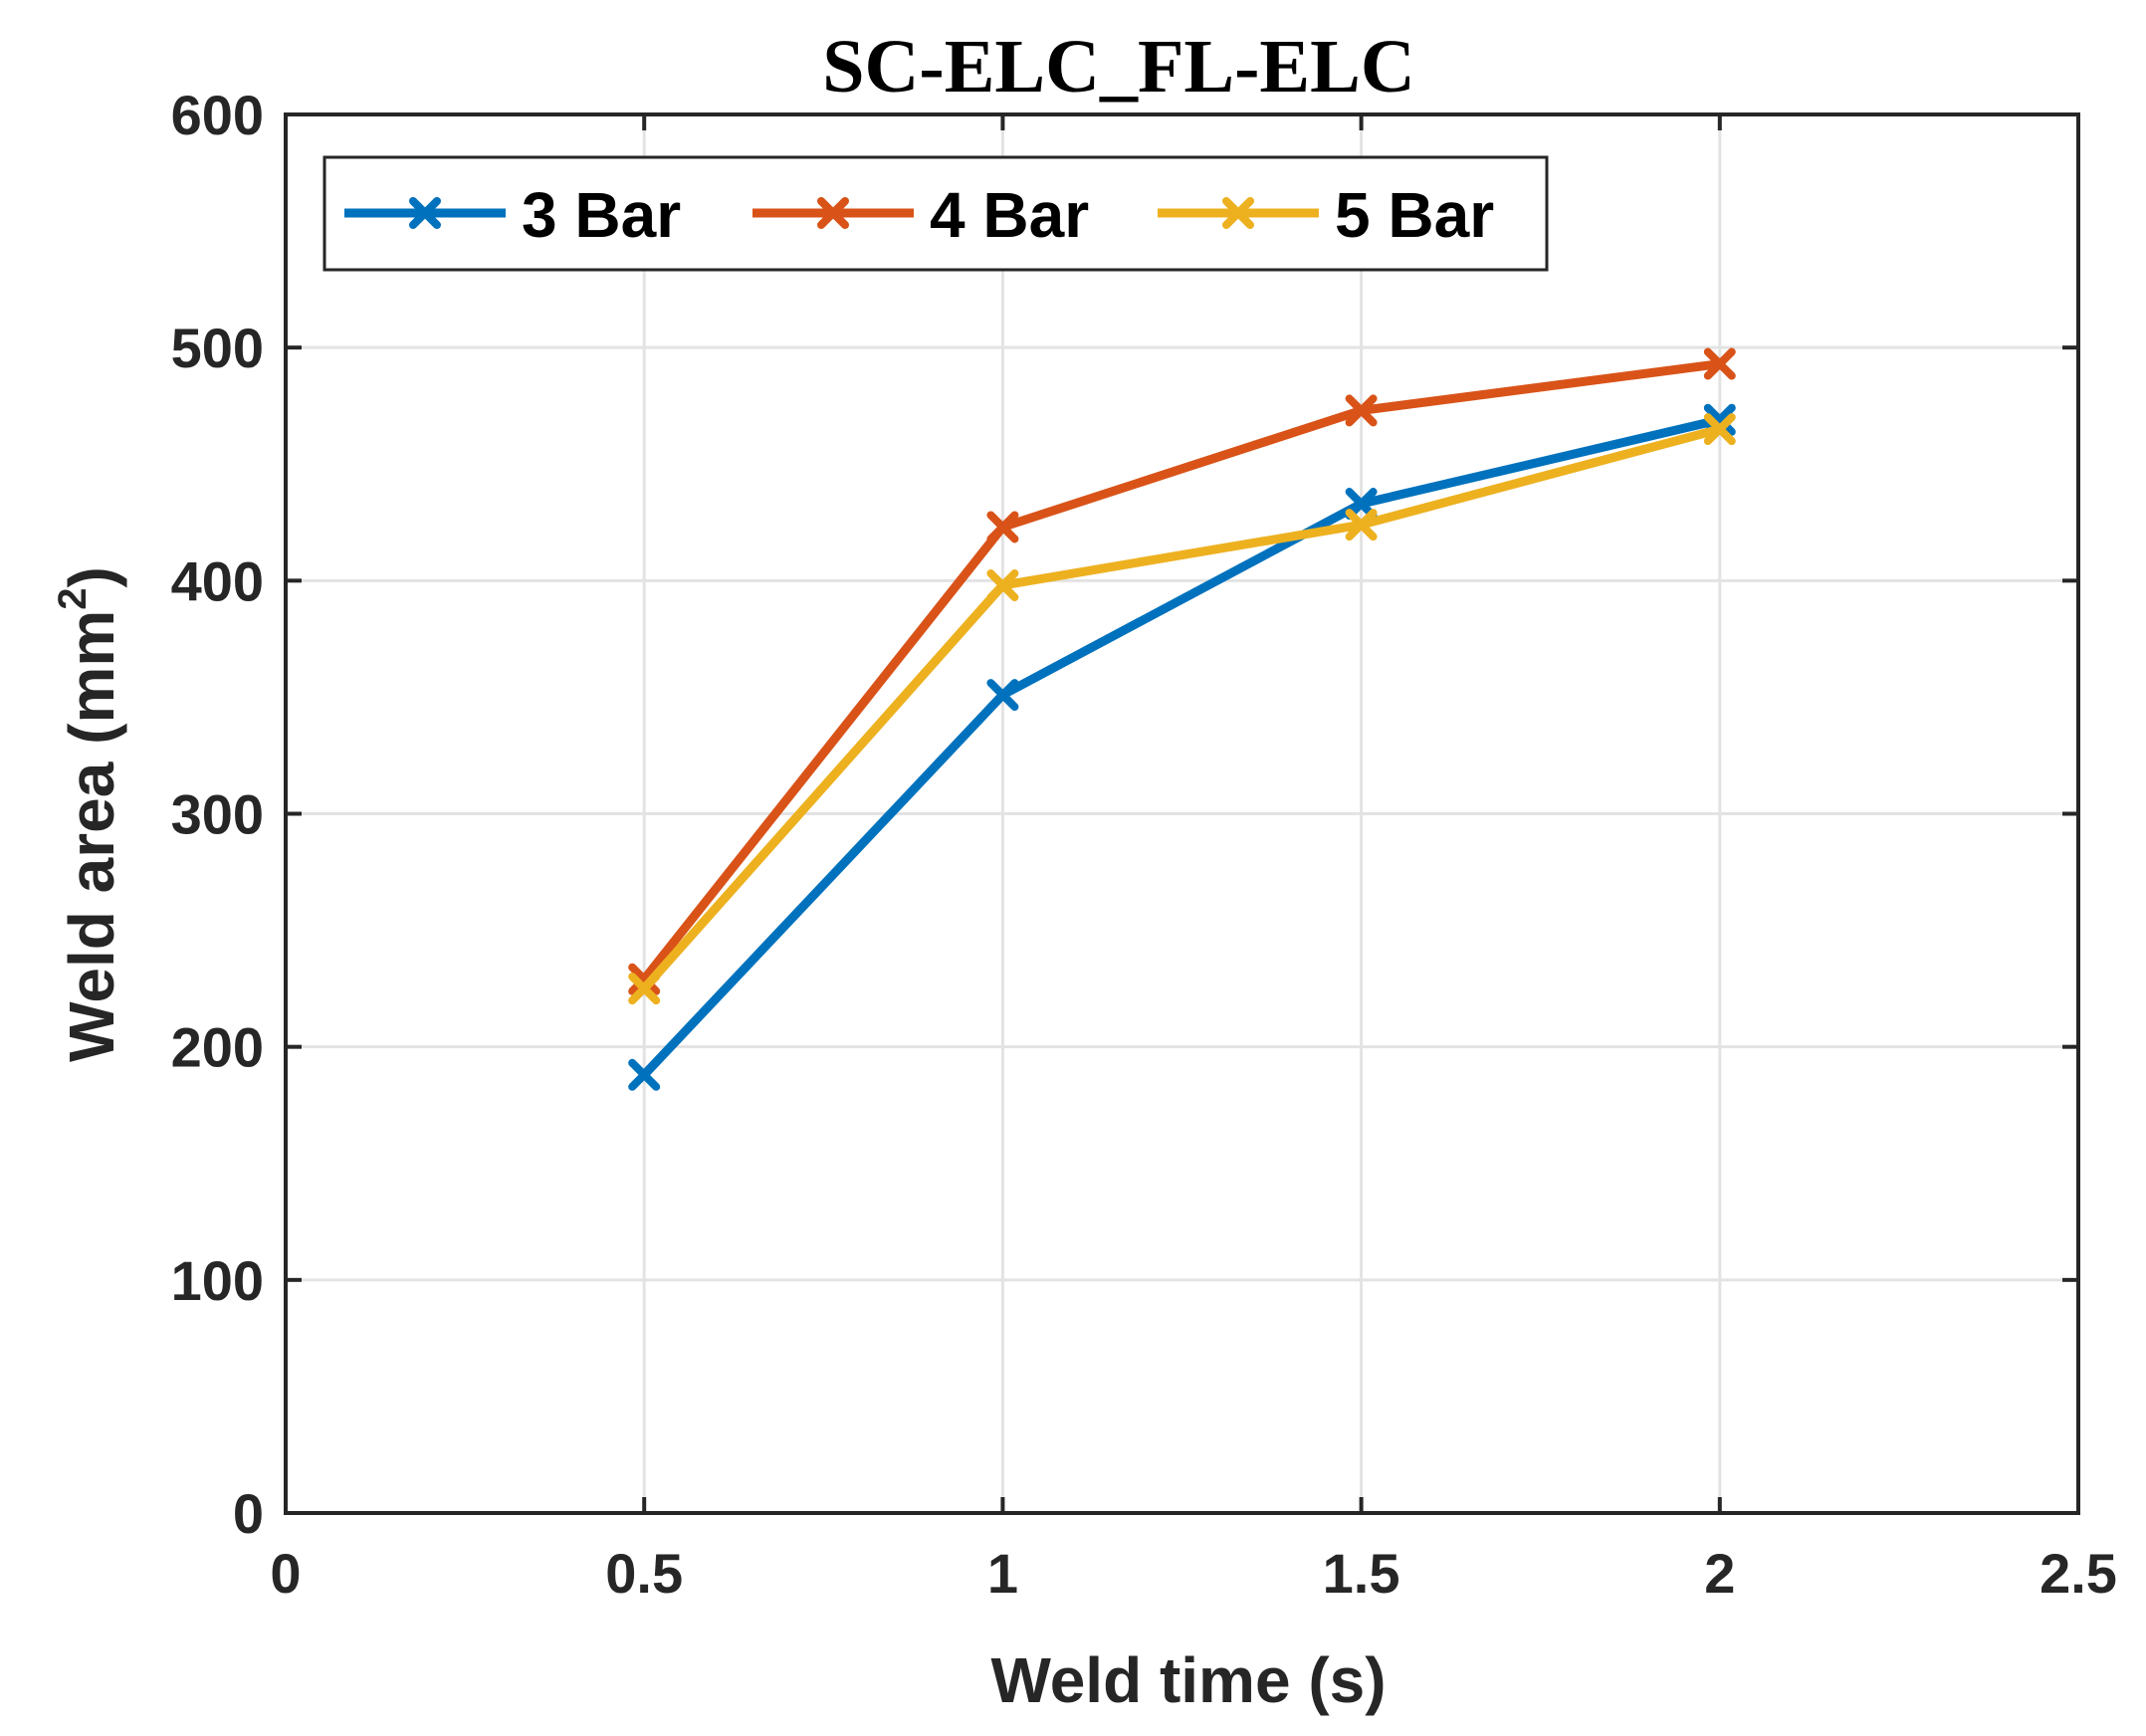 Image resolution: width=2146 pixels, height=1736 pixels. I want to click on x-tick-label: 0, so click(285, 1573).